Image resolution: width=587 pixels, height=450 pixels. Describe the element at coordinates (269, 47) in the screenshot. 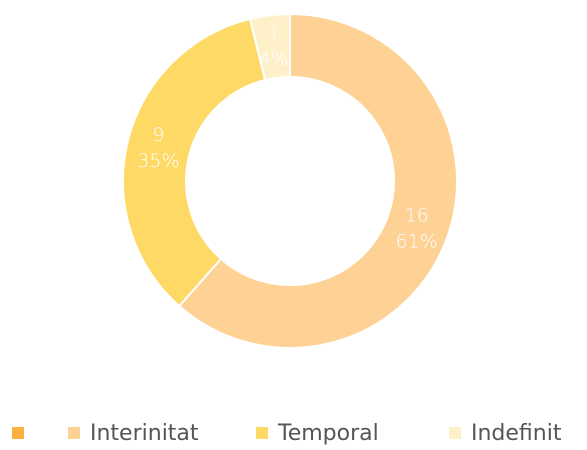

I see `donut-slice` at that location.